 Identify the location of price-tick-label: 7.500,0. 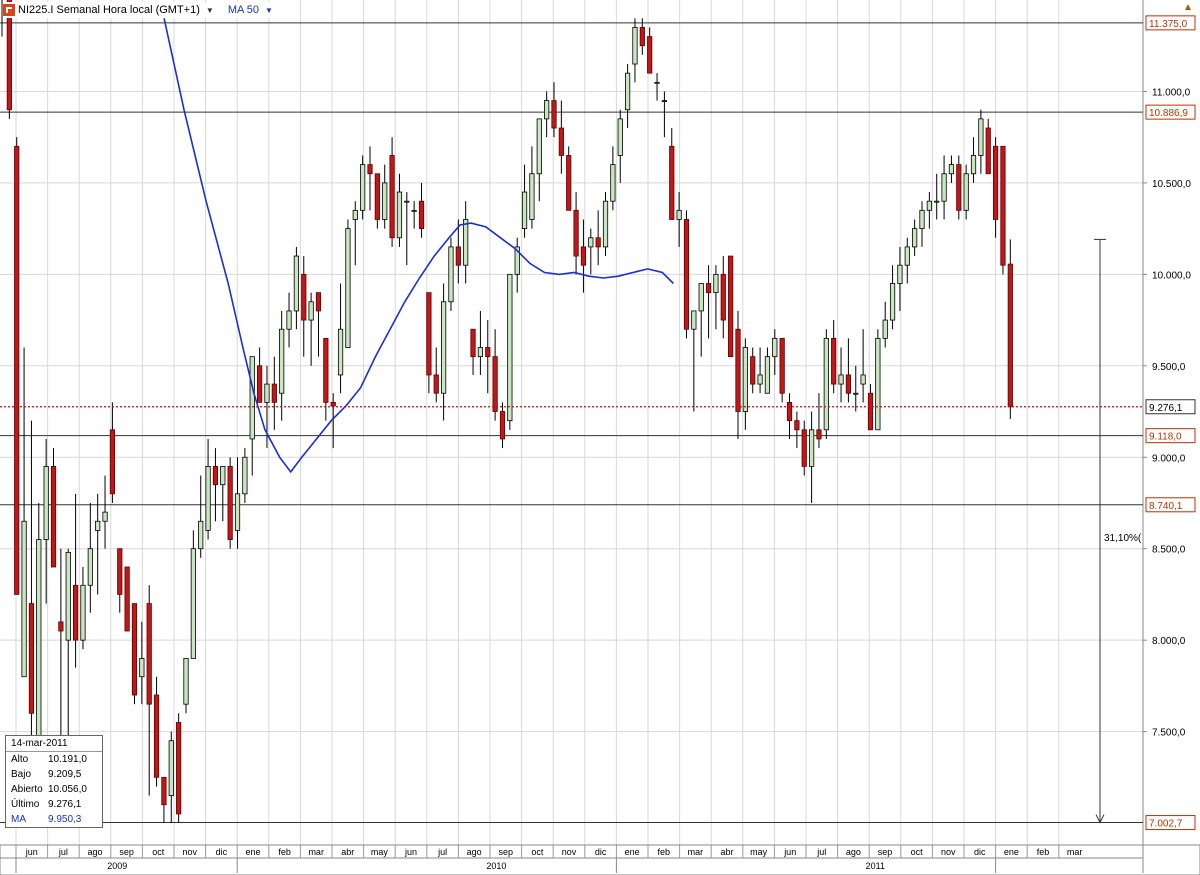
(1169, 733).